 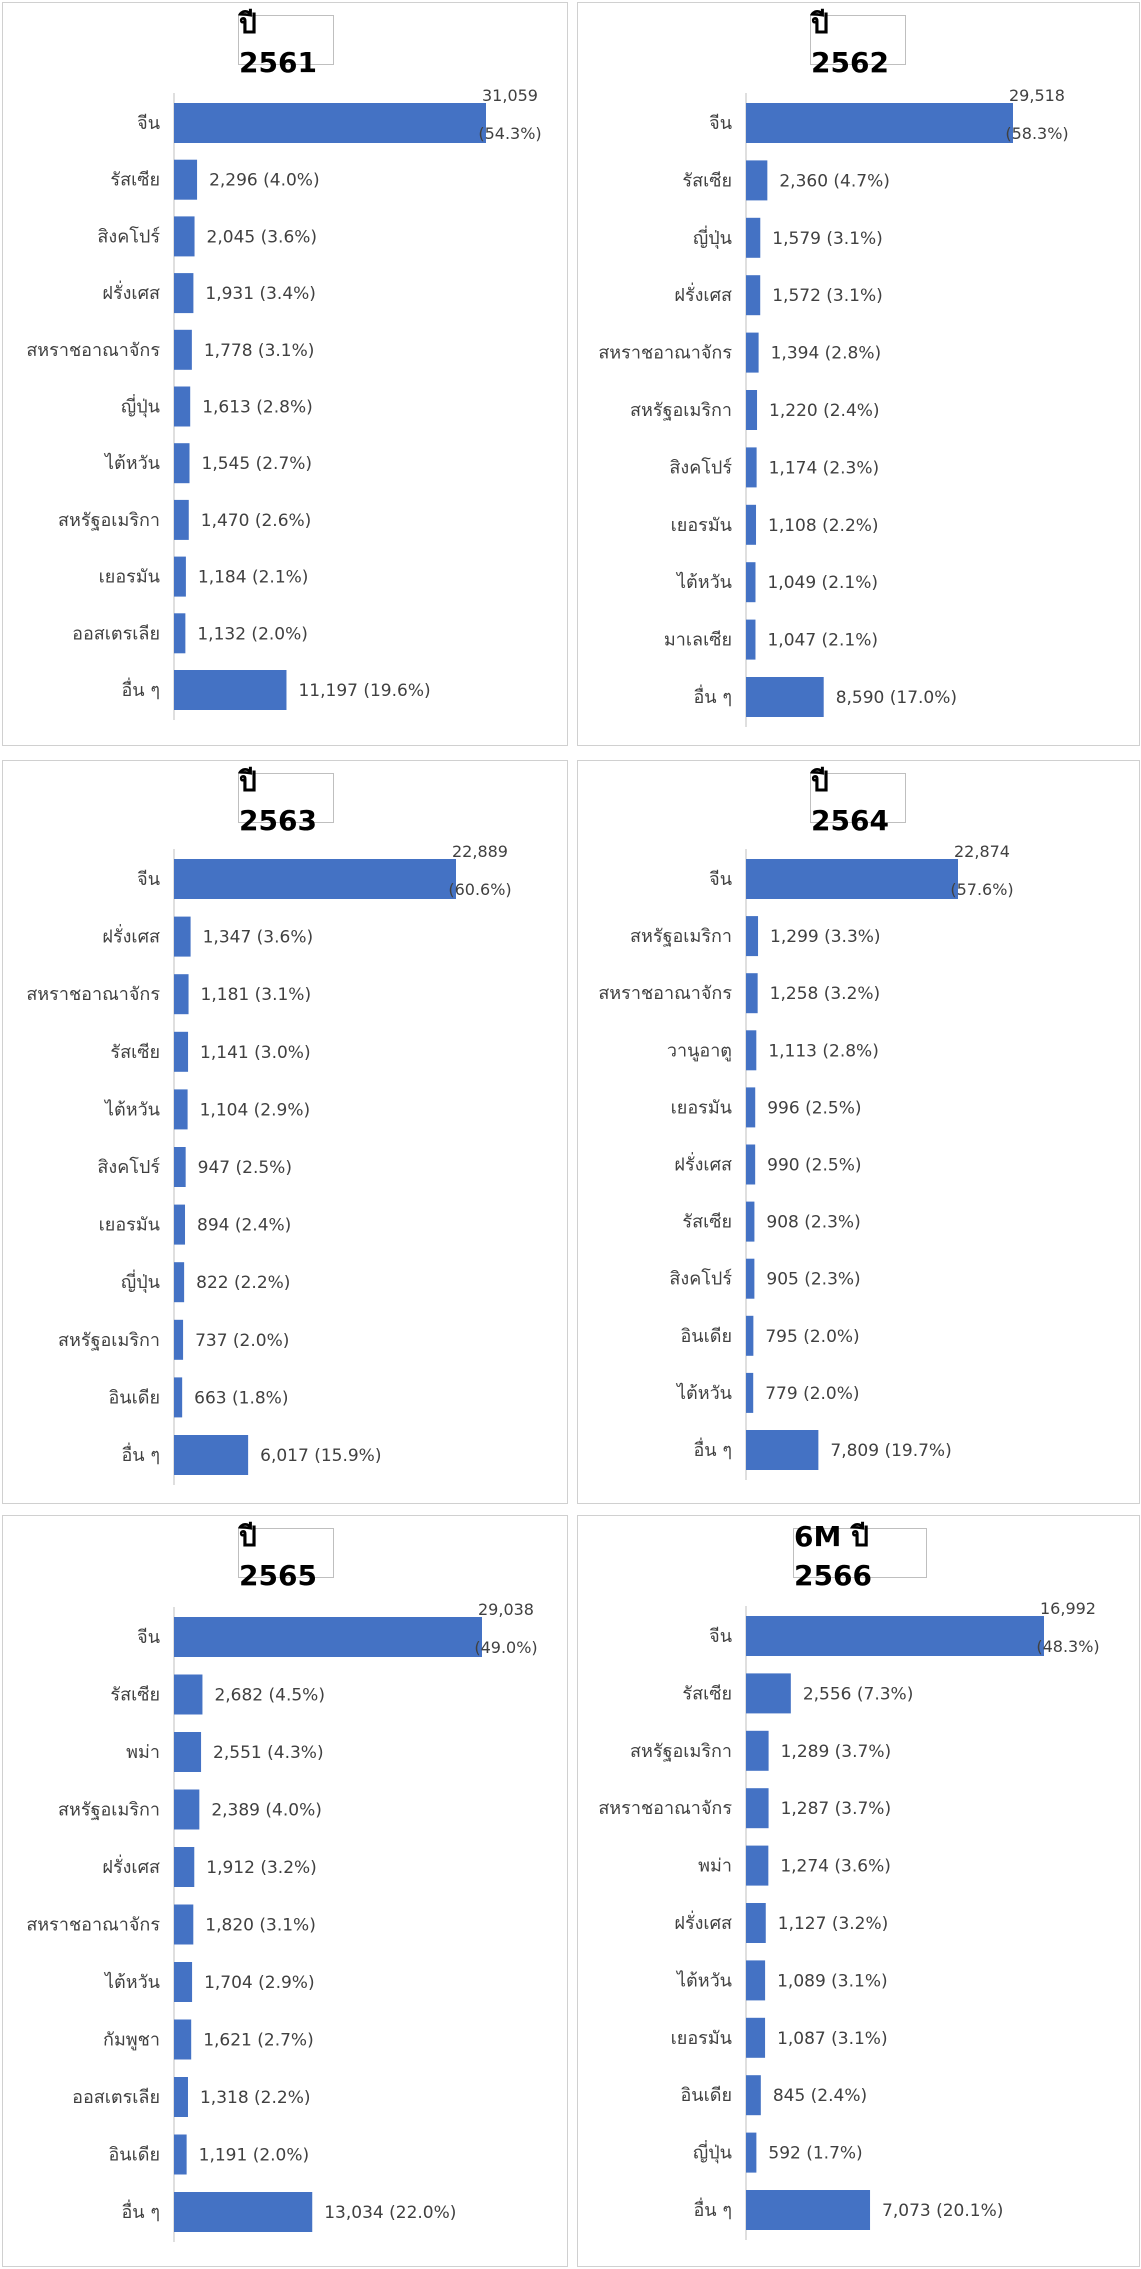 I want to click on share-label: (57.6%), so click(x=981, y=889).